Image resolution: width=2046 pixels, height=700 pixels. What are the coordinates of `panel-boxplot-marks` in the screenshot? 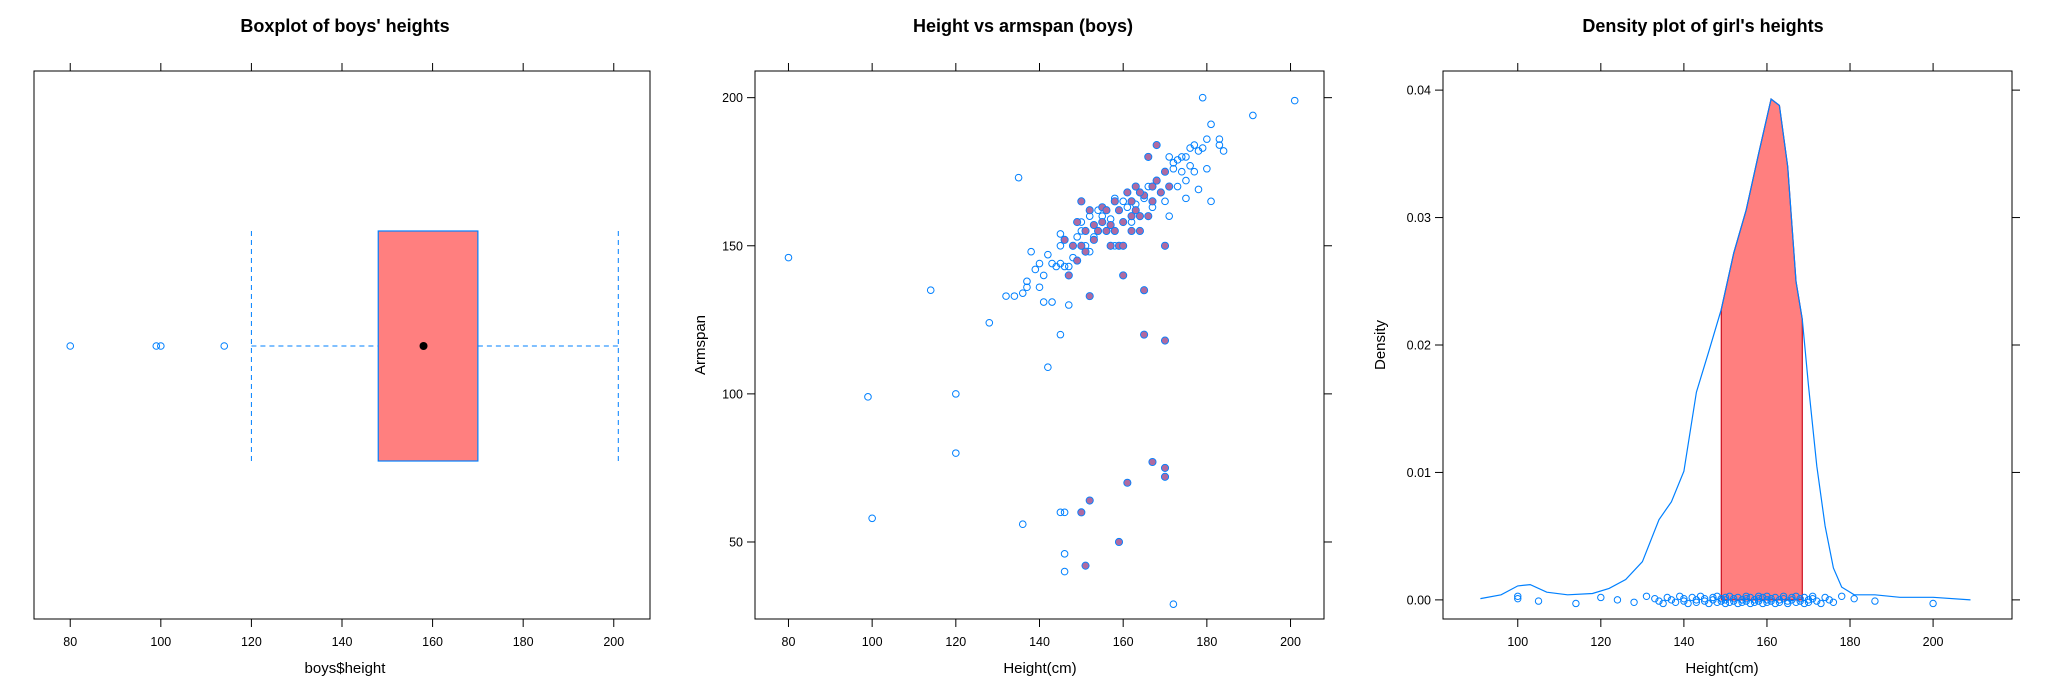 It's located at (342, 346).